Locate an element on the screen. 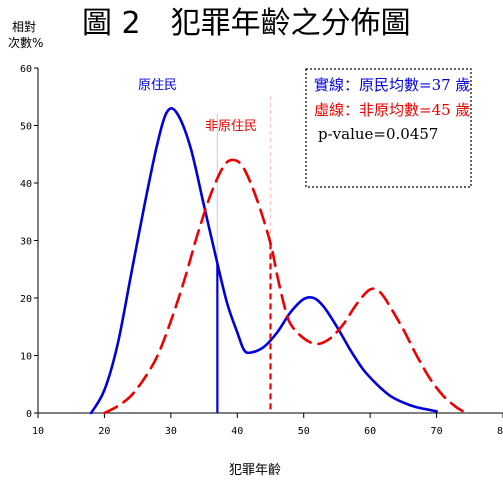  y-axis-label-line2: 次數% is located at coordinates (25, 43).